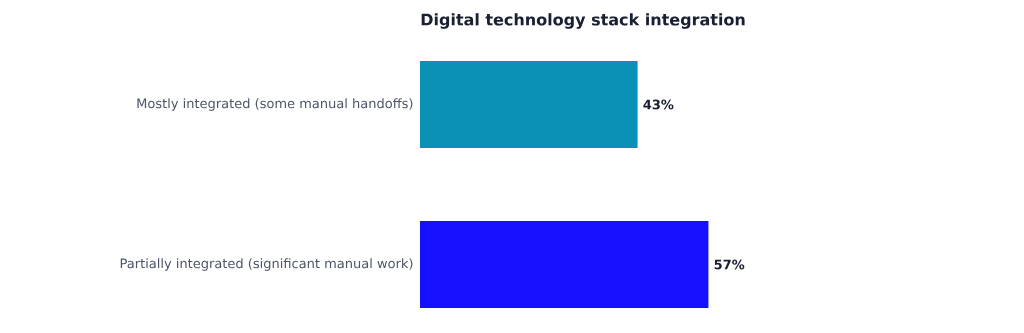  Describe the element at coordinates (658, 104) in the screenshot. I see `data-label: 43%` at that location.